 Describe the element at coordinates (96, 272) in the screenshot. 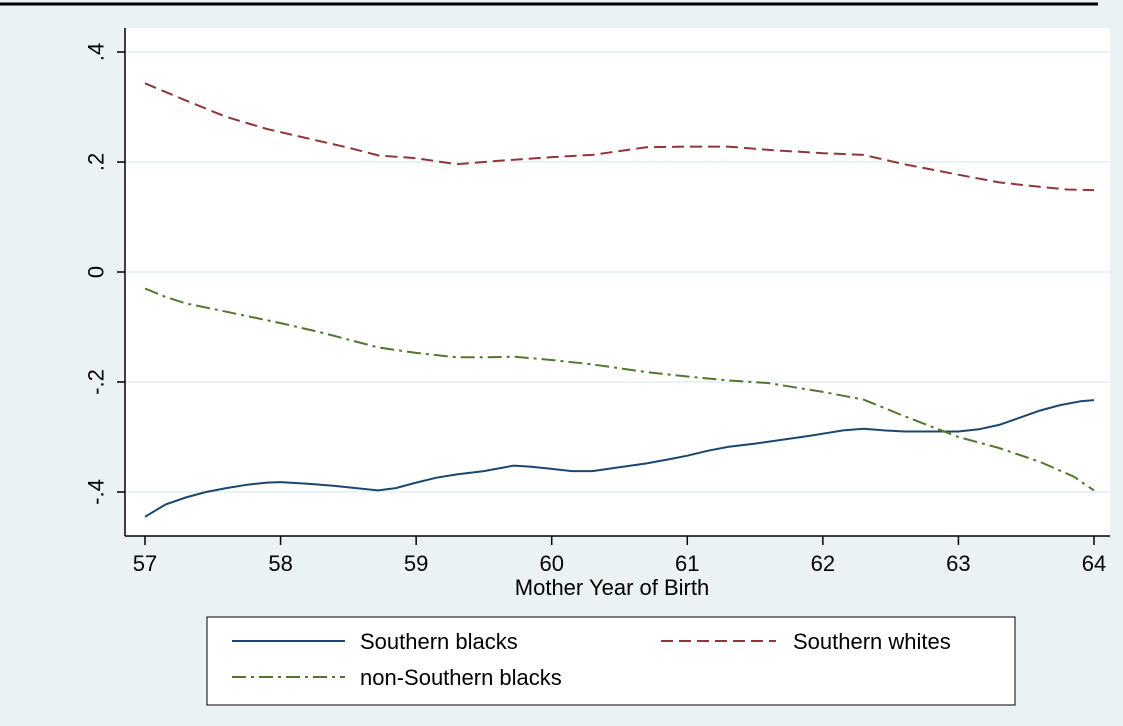

I see `y-tick-label: 0` at that location.